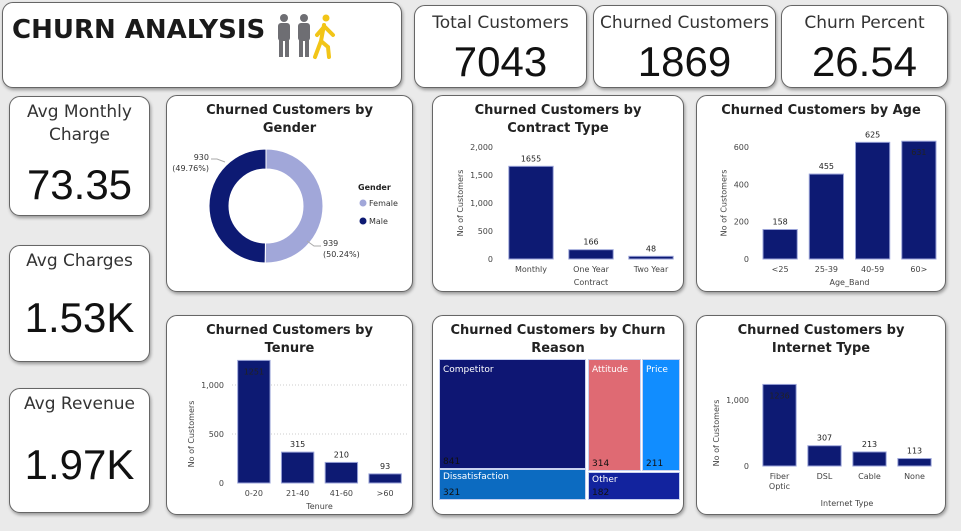 The width and height of the screenshot is (961, 531). Describe the element at coordinates (500, 23) in the screenshot. I see `kpi-label: Total Customers` at that location.